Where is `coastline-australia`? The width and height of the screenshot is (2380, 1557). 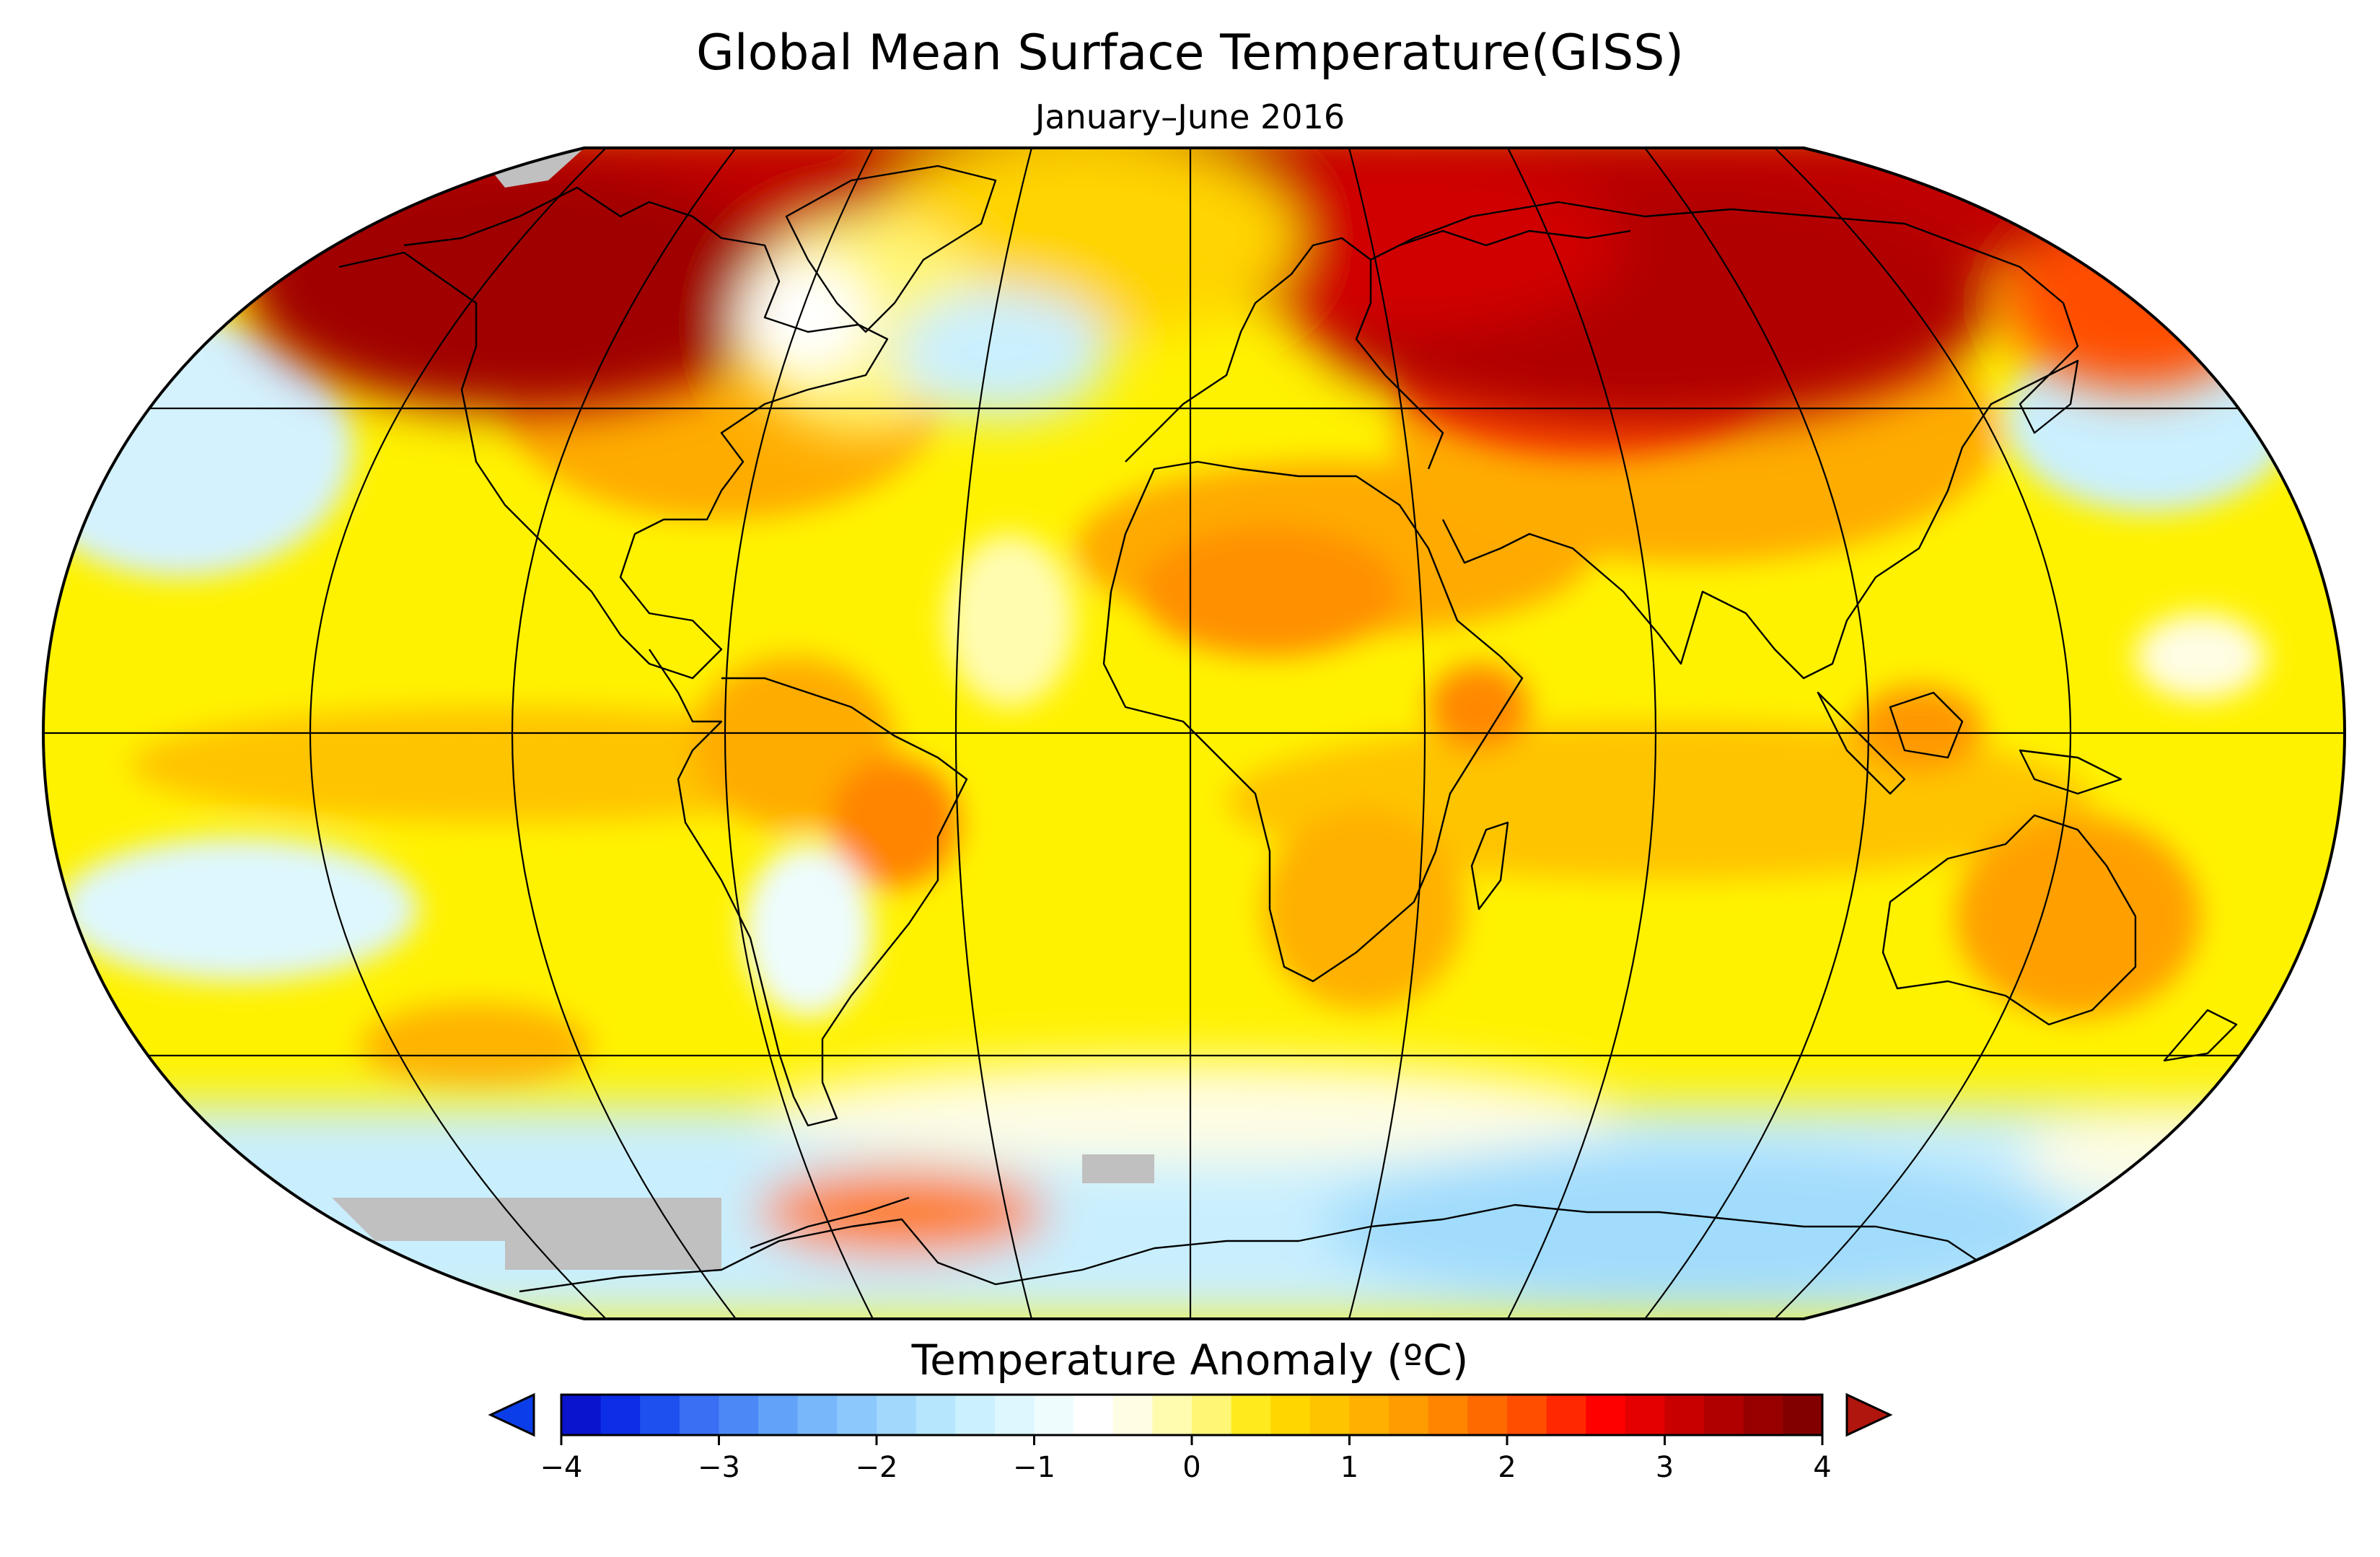 coastline-australia is located at coordinates (2009, 920).